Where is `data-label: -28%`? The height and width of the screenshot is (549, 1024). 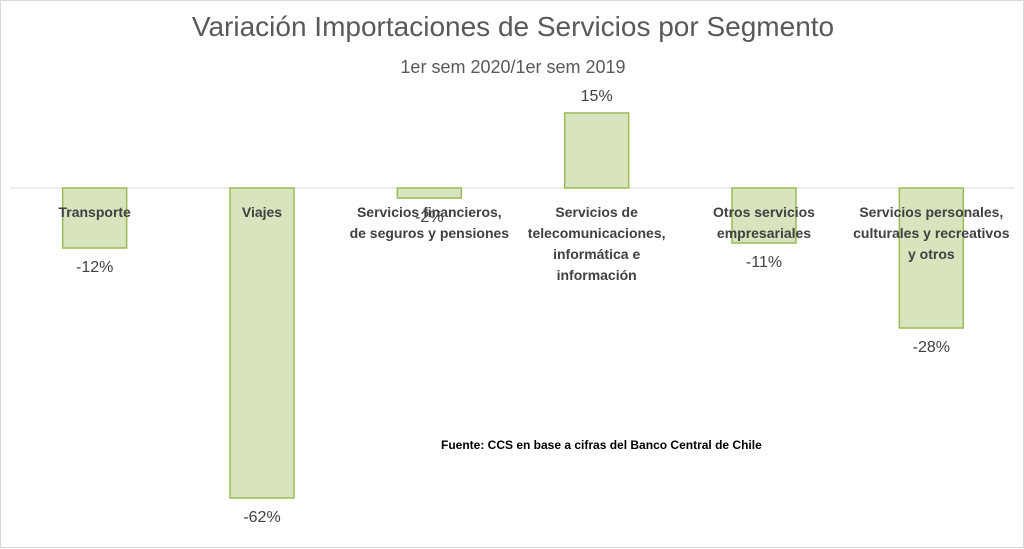
data-label: -28% is located at coordinates (931, 347).